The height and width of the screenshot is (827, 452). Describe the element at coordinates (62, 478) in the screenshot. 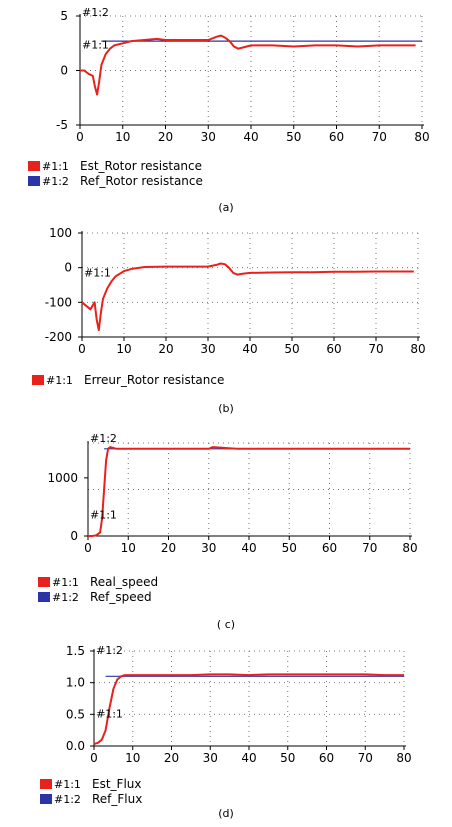

I see `y-tick-label: 1000` at that location.